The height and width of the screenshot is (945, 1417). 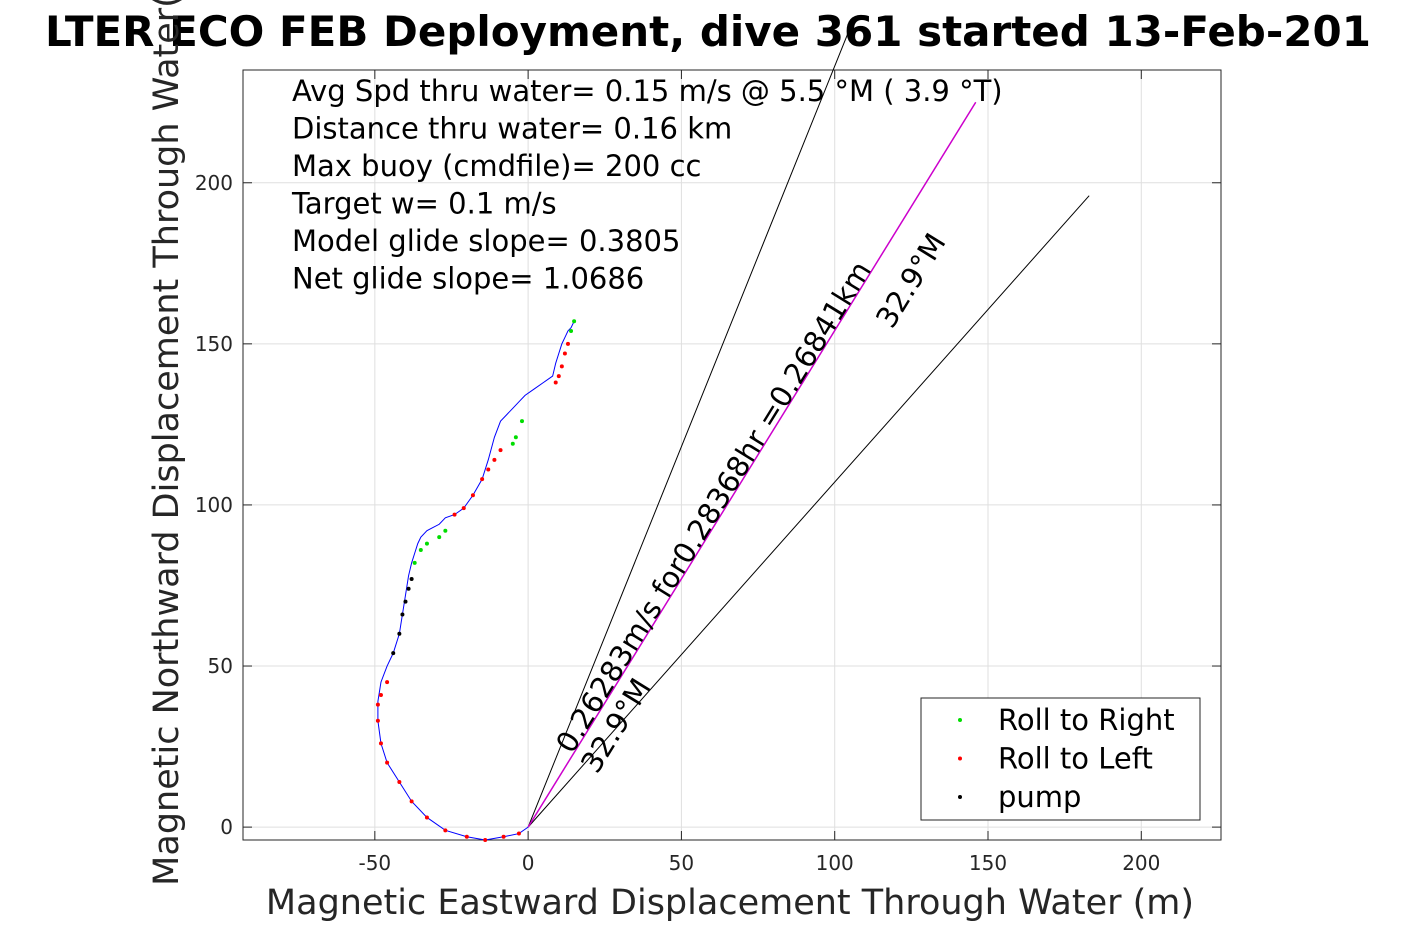 I want to click on legend-box, so click(x=1060, y=759).